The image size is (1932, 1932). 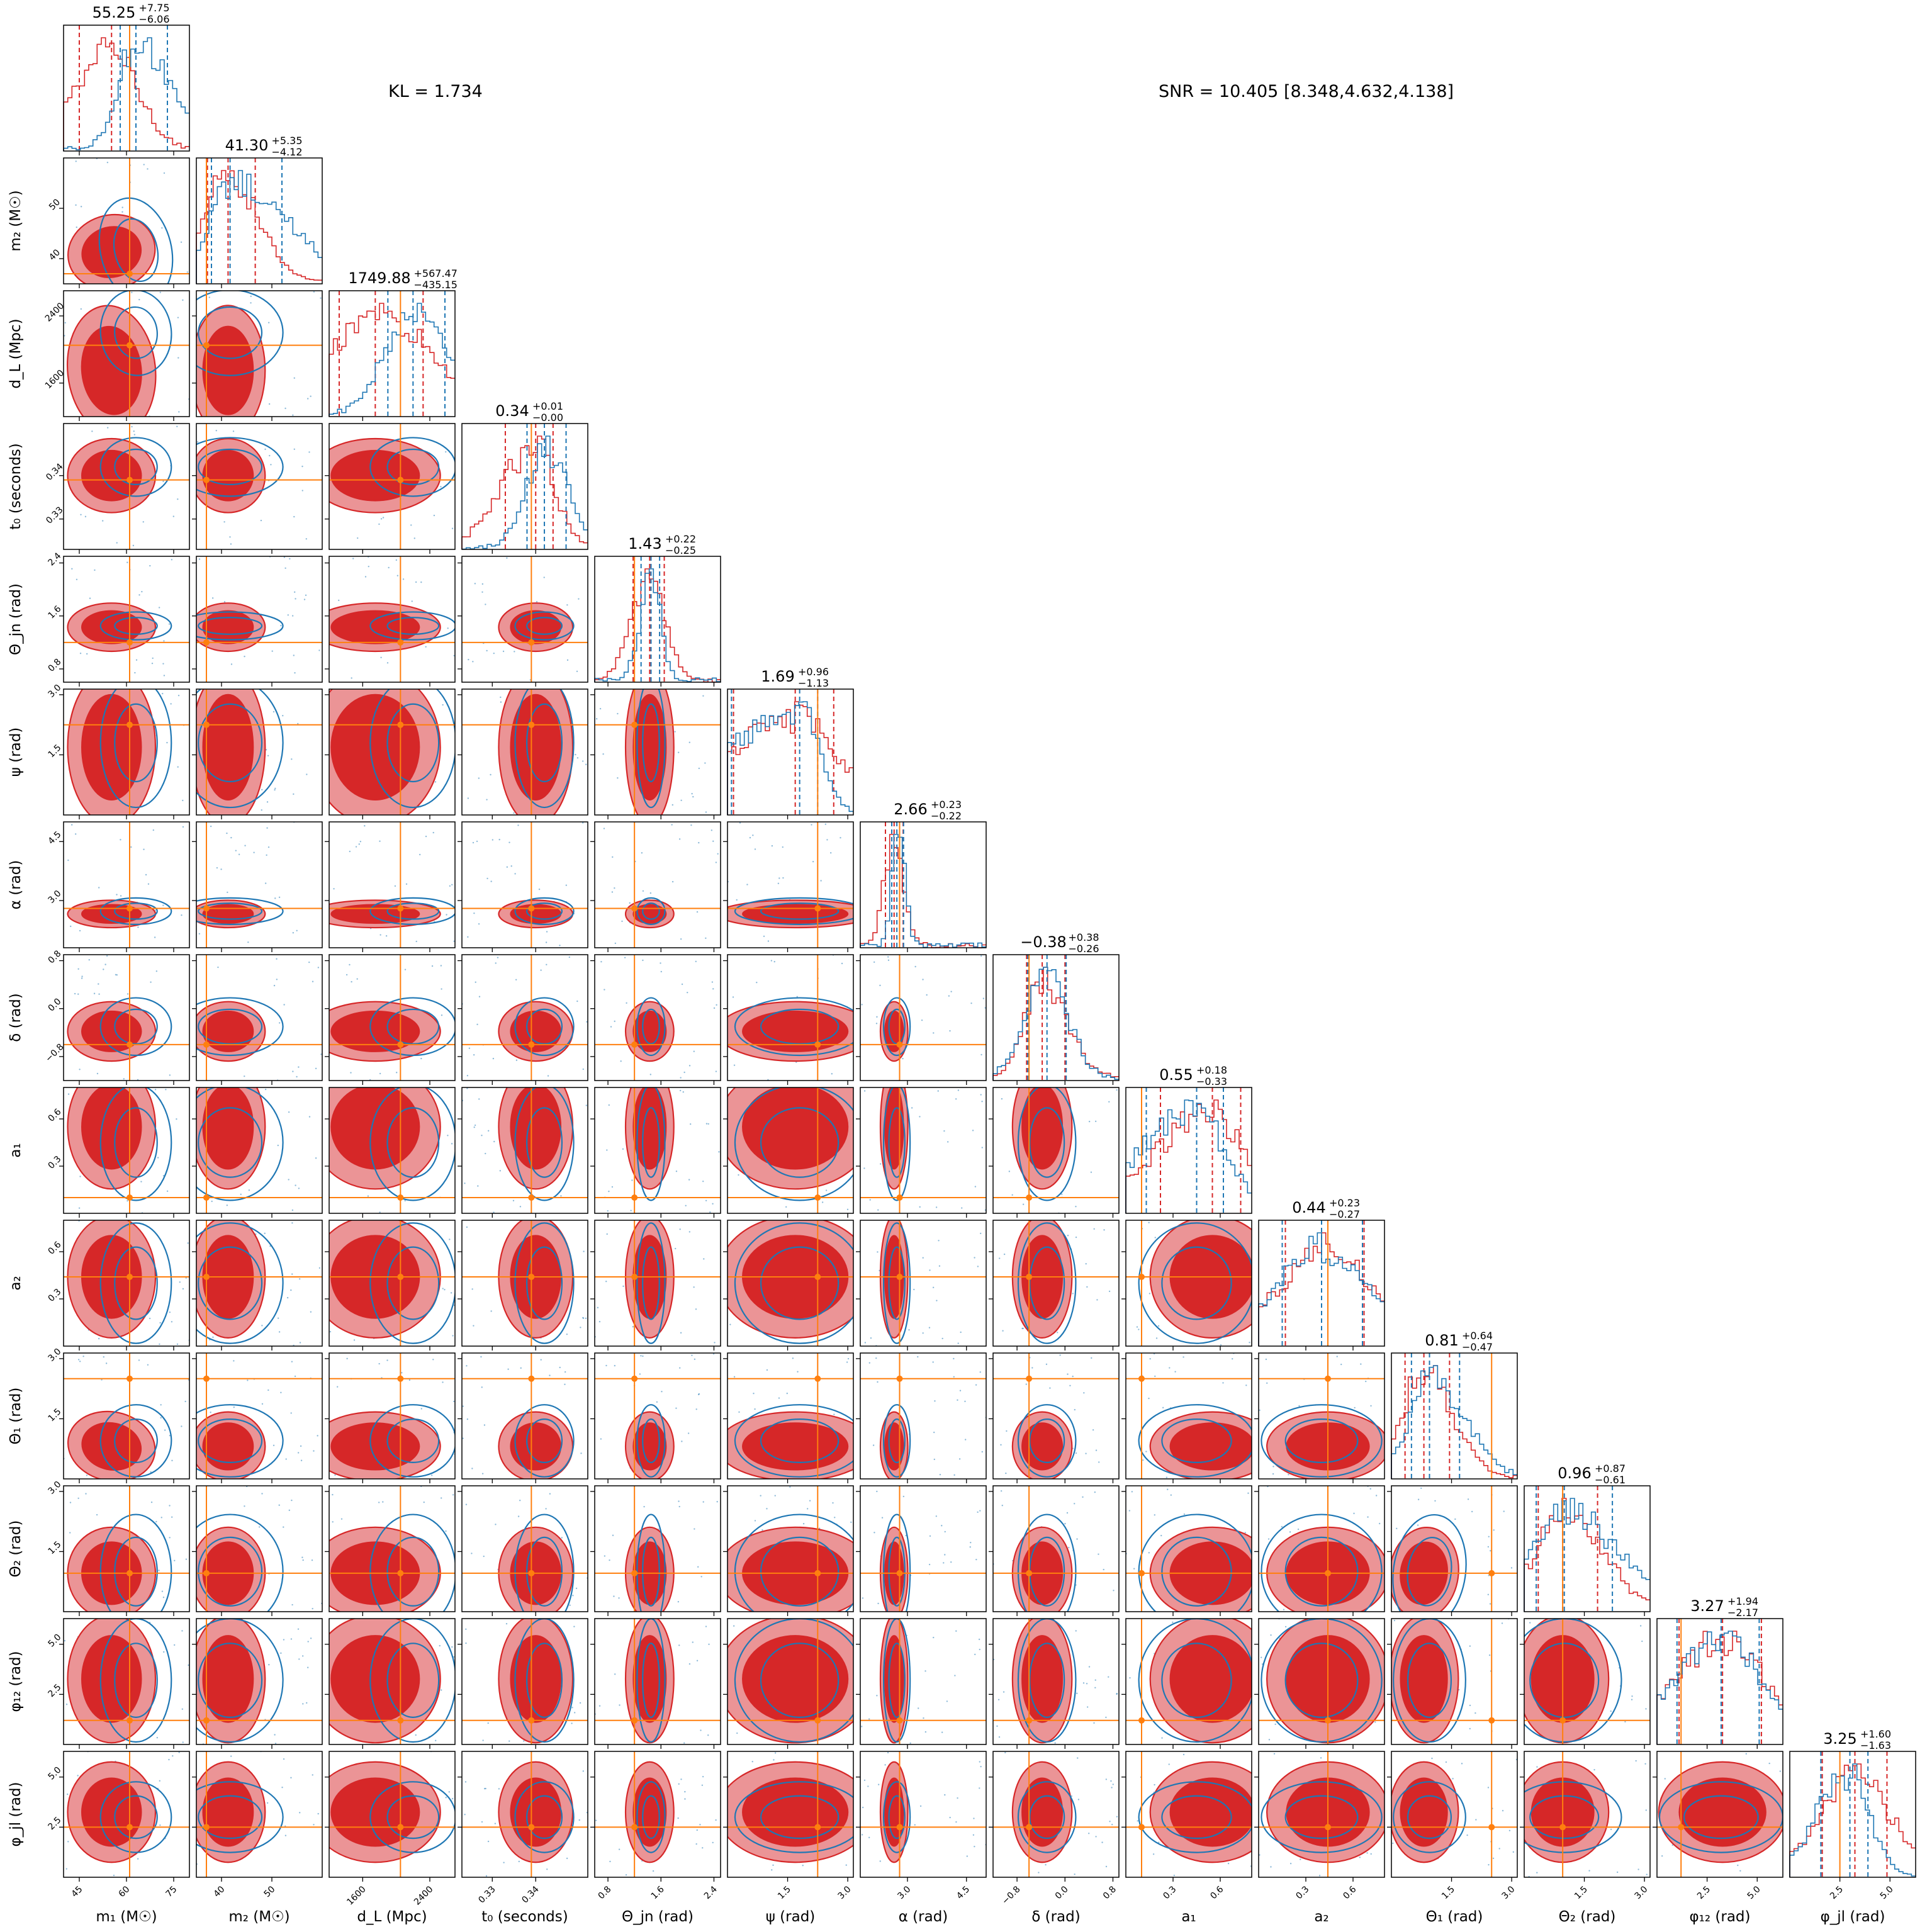 What do you see at coordinates (1493, 1858) in the screenshot?
I see `scatter-point-13,10-11` at bounding box center [1493, 1858].